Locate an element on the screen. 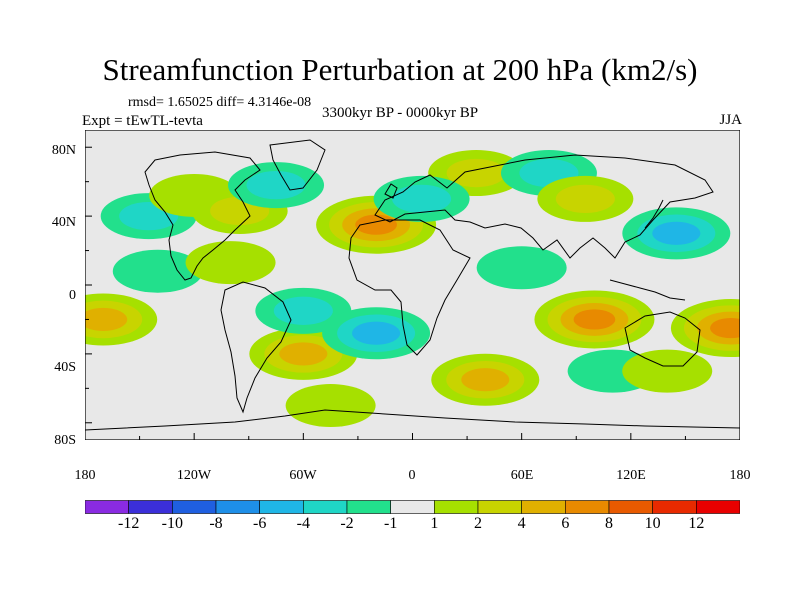 Image resolution: width=800 pixels, height=600 pixels. colorbar-label-12: 10 is located at coordinates (652, 523).